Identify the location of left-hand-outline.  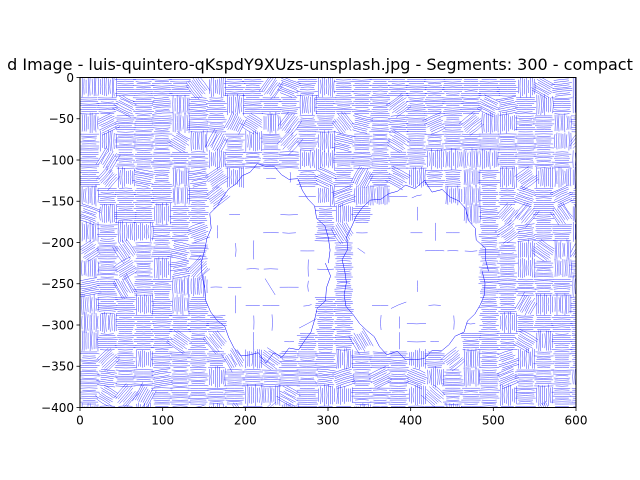
(265, 263).